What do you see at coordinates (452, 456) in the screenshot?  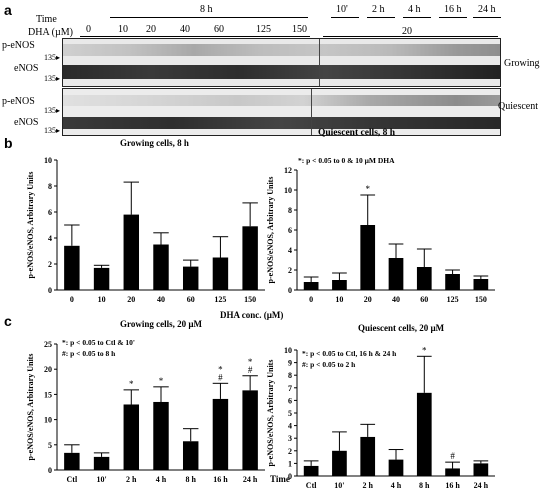 I see `chart-3-sig-5-0: #` at bounding box center [452, 456].